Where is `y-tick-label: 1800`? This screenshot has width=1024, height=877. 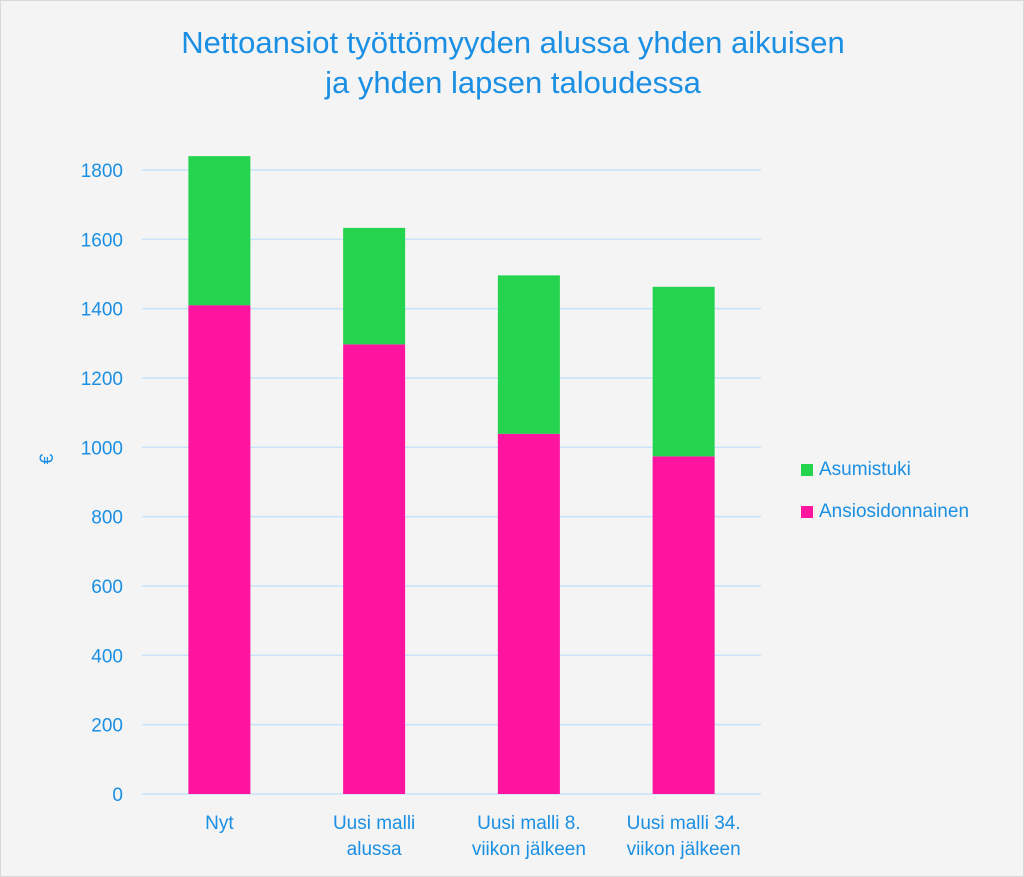 y-tick-label: 1800 is located at coordinates (102, 171).